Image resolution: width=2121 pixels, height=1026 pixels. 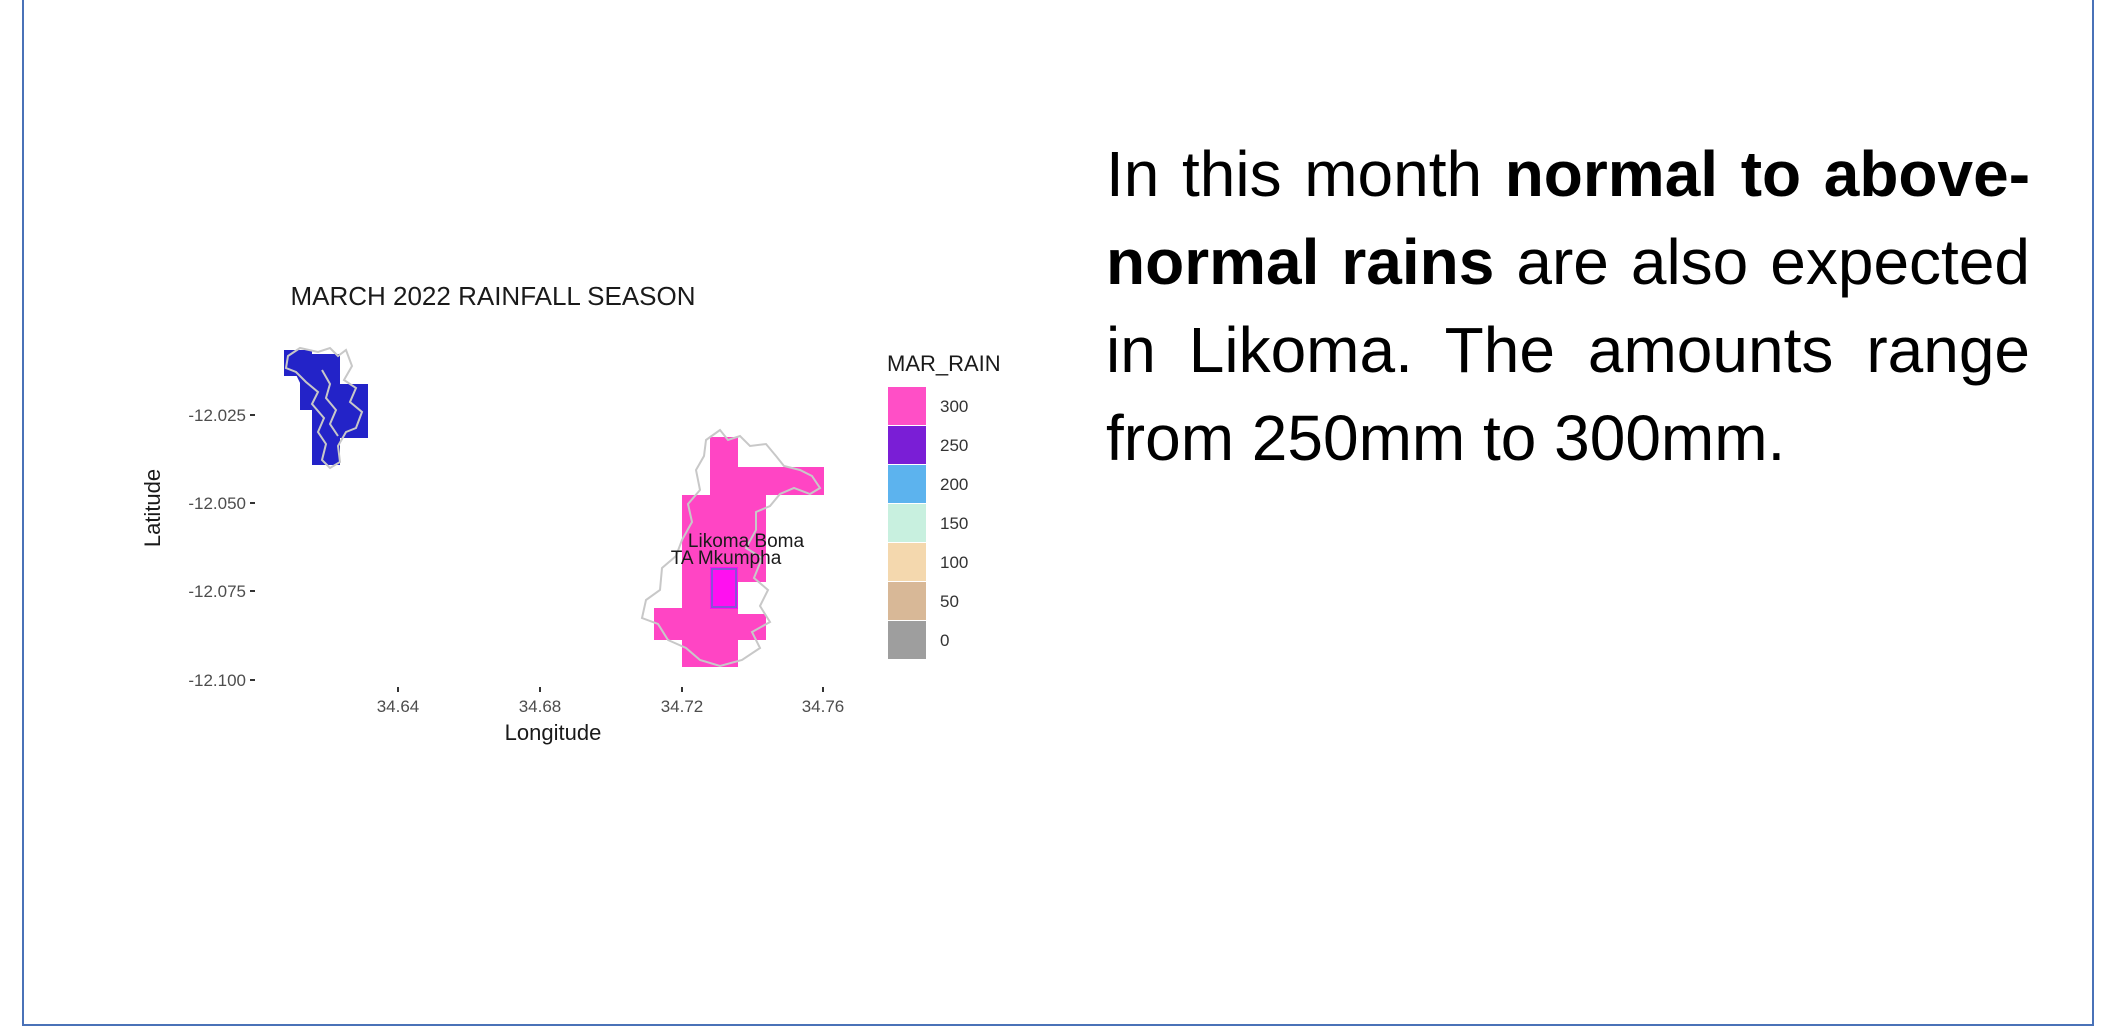 What do you see at coordinates (217, 503) in the screenshot?
I see `y-tick-label: -12.050` at bounding box center [217, 503].